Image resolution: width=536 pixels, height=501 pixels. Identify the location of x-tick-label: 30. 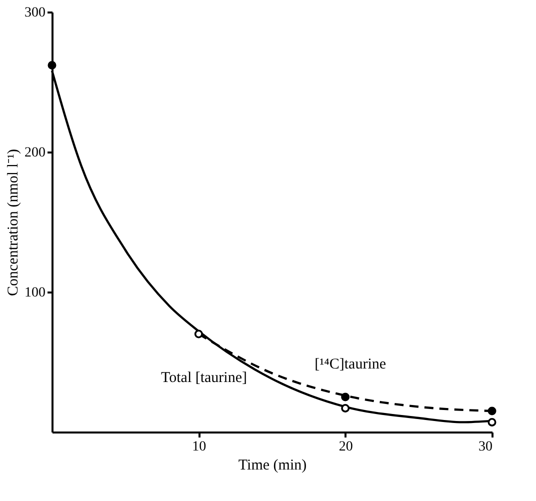
(485, 447).